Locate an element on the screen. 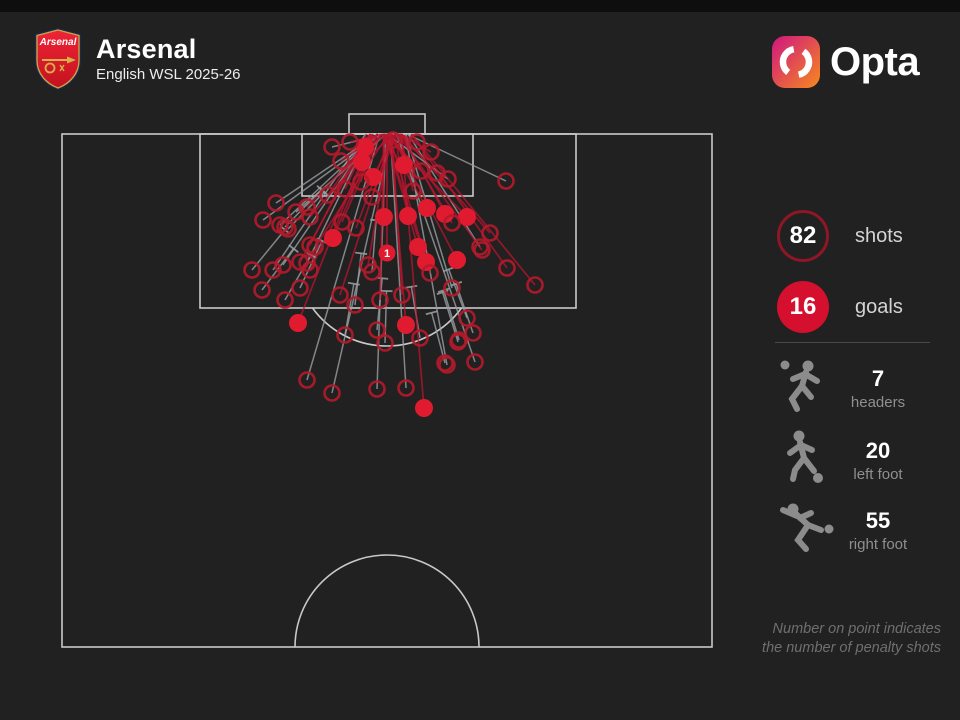 The width and height of the screenshot is (960, 720). shots-total-badge: 82 is located at coordinates (803, 236).